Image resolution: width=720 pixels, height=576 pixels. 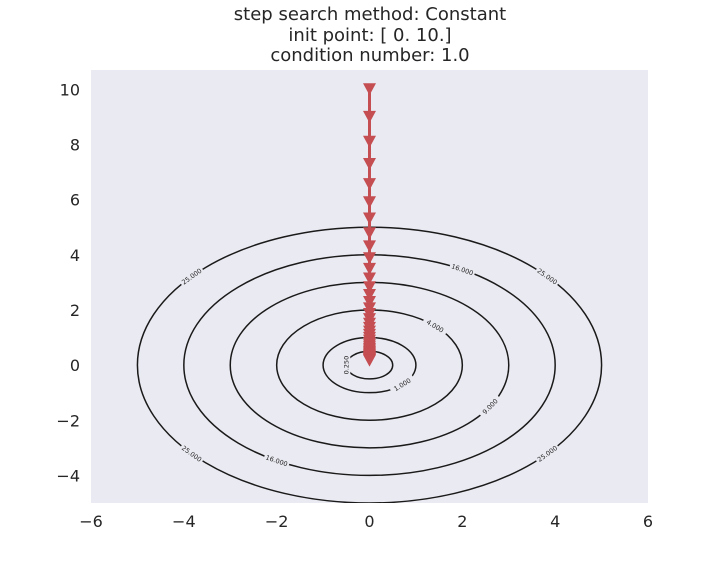 What do you see at coordinates (370, 55) in the screenshot?
I see `title-line-3: condition number: 1.0` at bounding box center [370, 55].